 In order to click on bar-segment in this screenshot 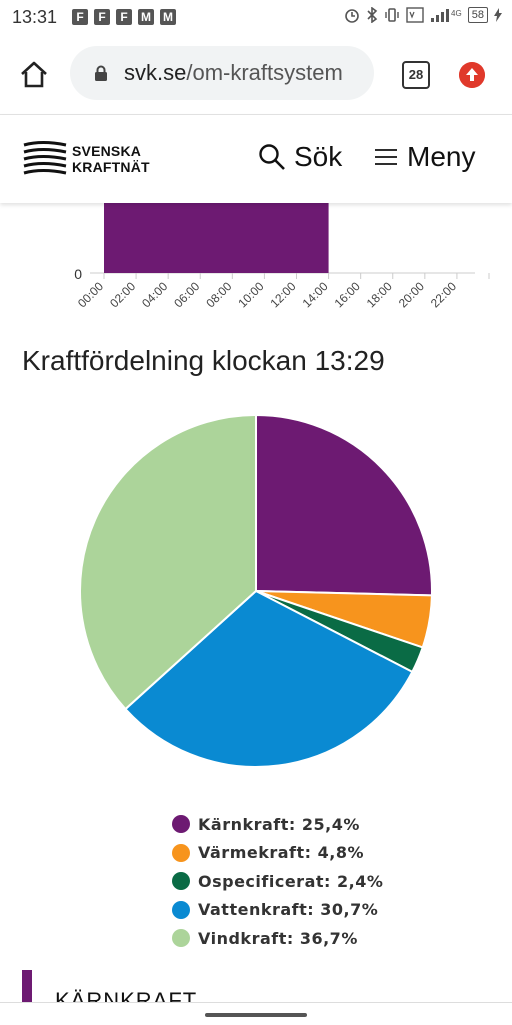, I will do `click(216, 238)`.